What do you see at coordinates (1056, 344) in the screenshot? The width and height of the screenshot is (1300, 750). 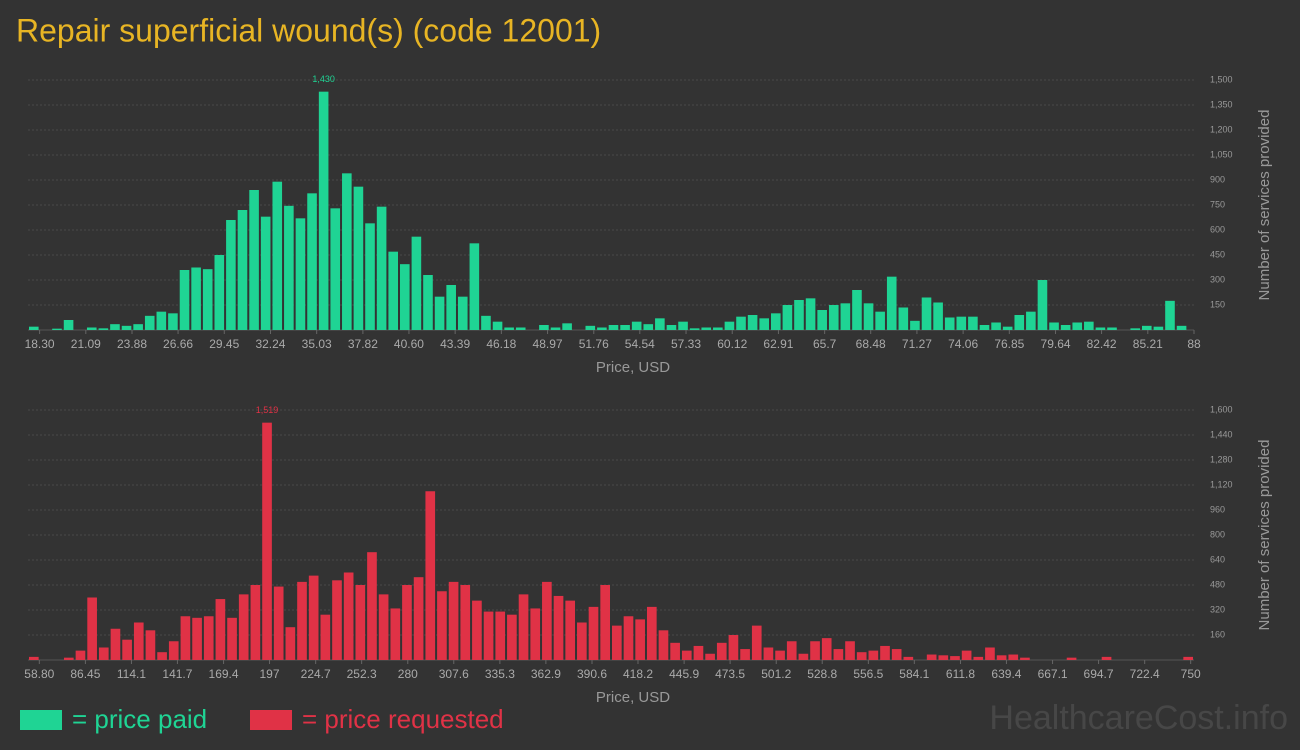 I see `x-tick-label: 79.64` at bounding box center [1056, 344].